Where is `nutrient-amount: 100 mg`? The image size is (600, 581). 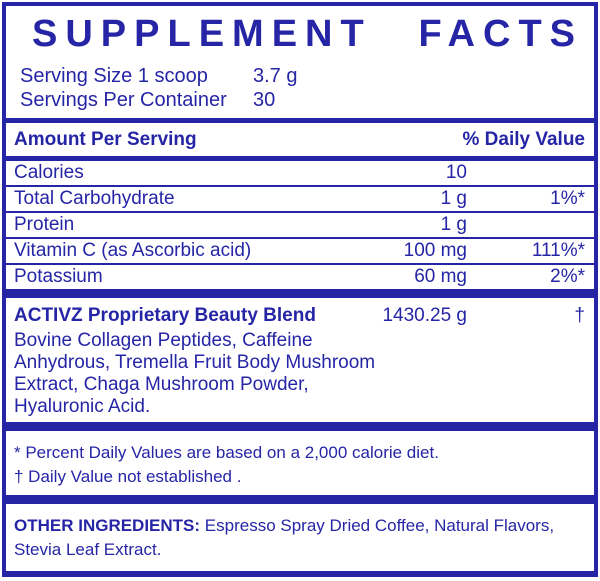
nutrient-amount: 100 mg is located at coordinates (435, 250).